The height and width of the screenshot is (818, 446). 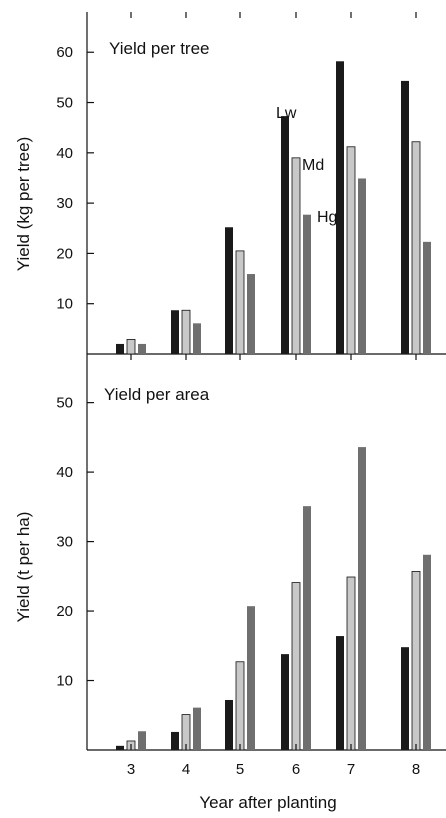 What do you see at coordinates (313, 165) in the screenshot?
I see `series-label-md: Md` at bounding box center [313, 165].